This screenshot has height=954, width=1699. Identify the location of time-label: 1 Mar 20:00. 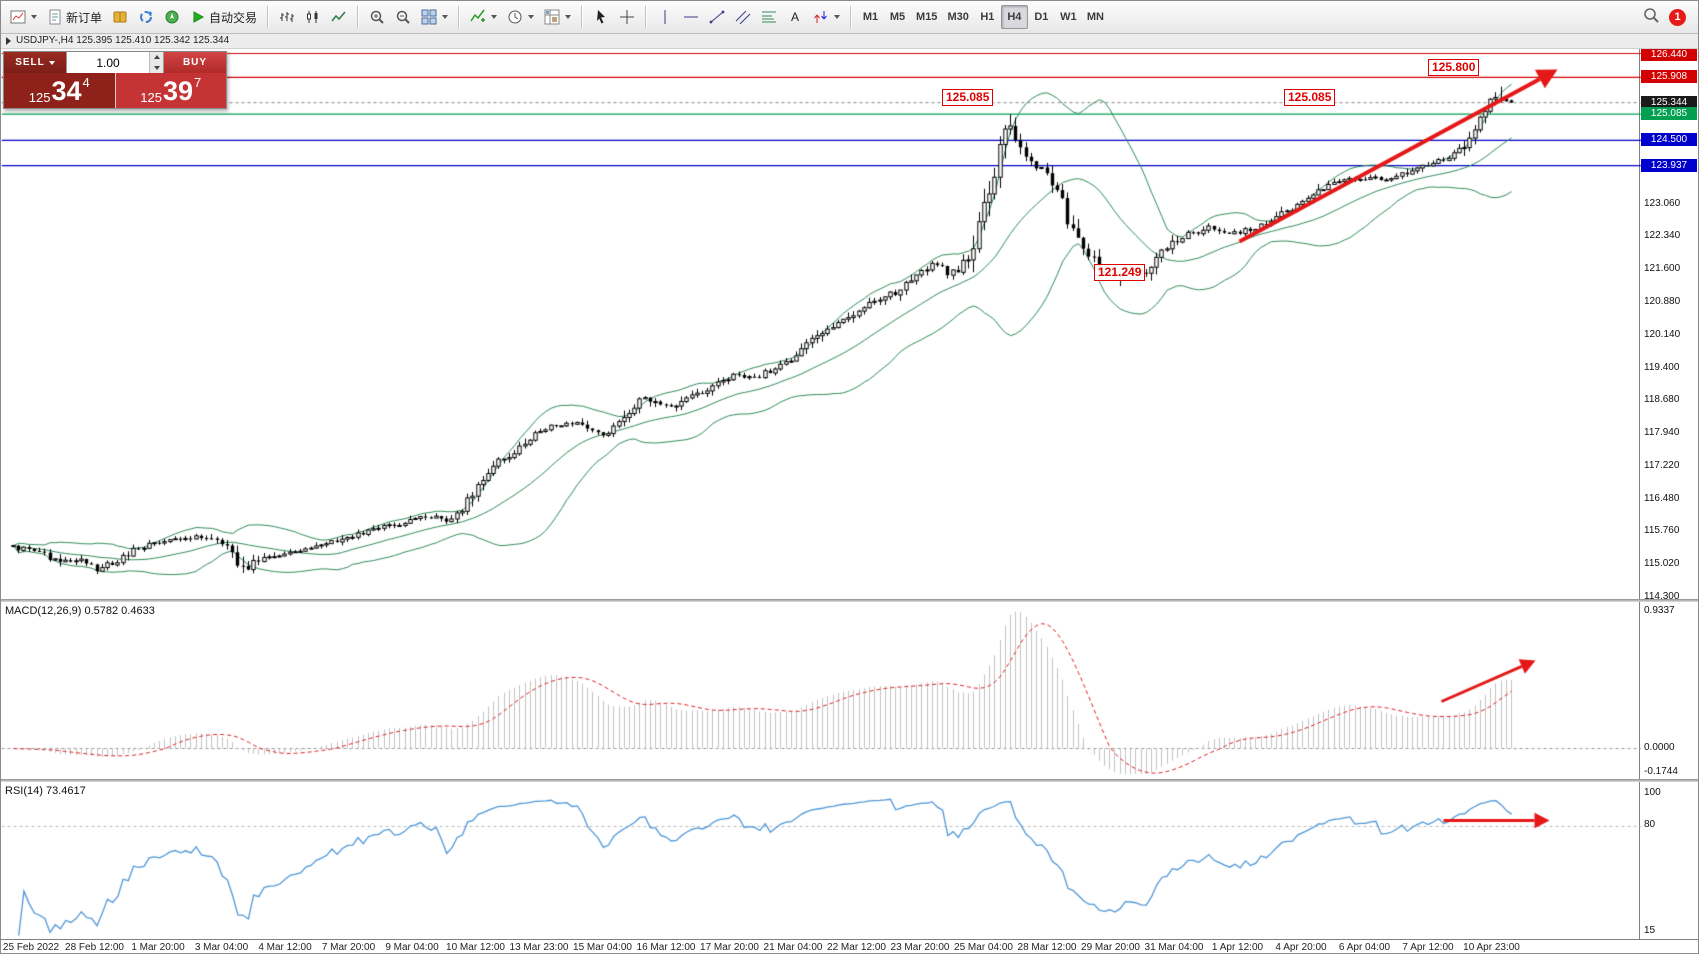
(158, 947).